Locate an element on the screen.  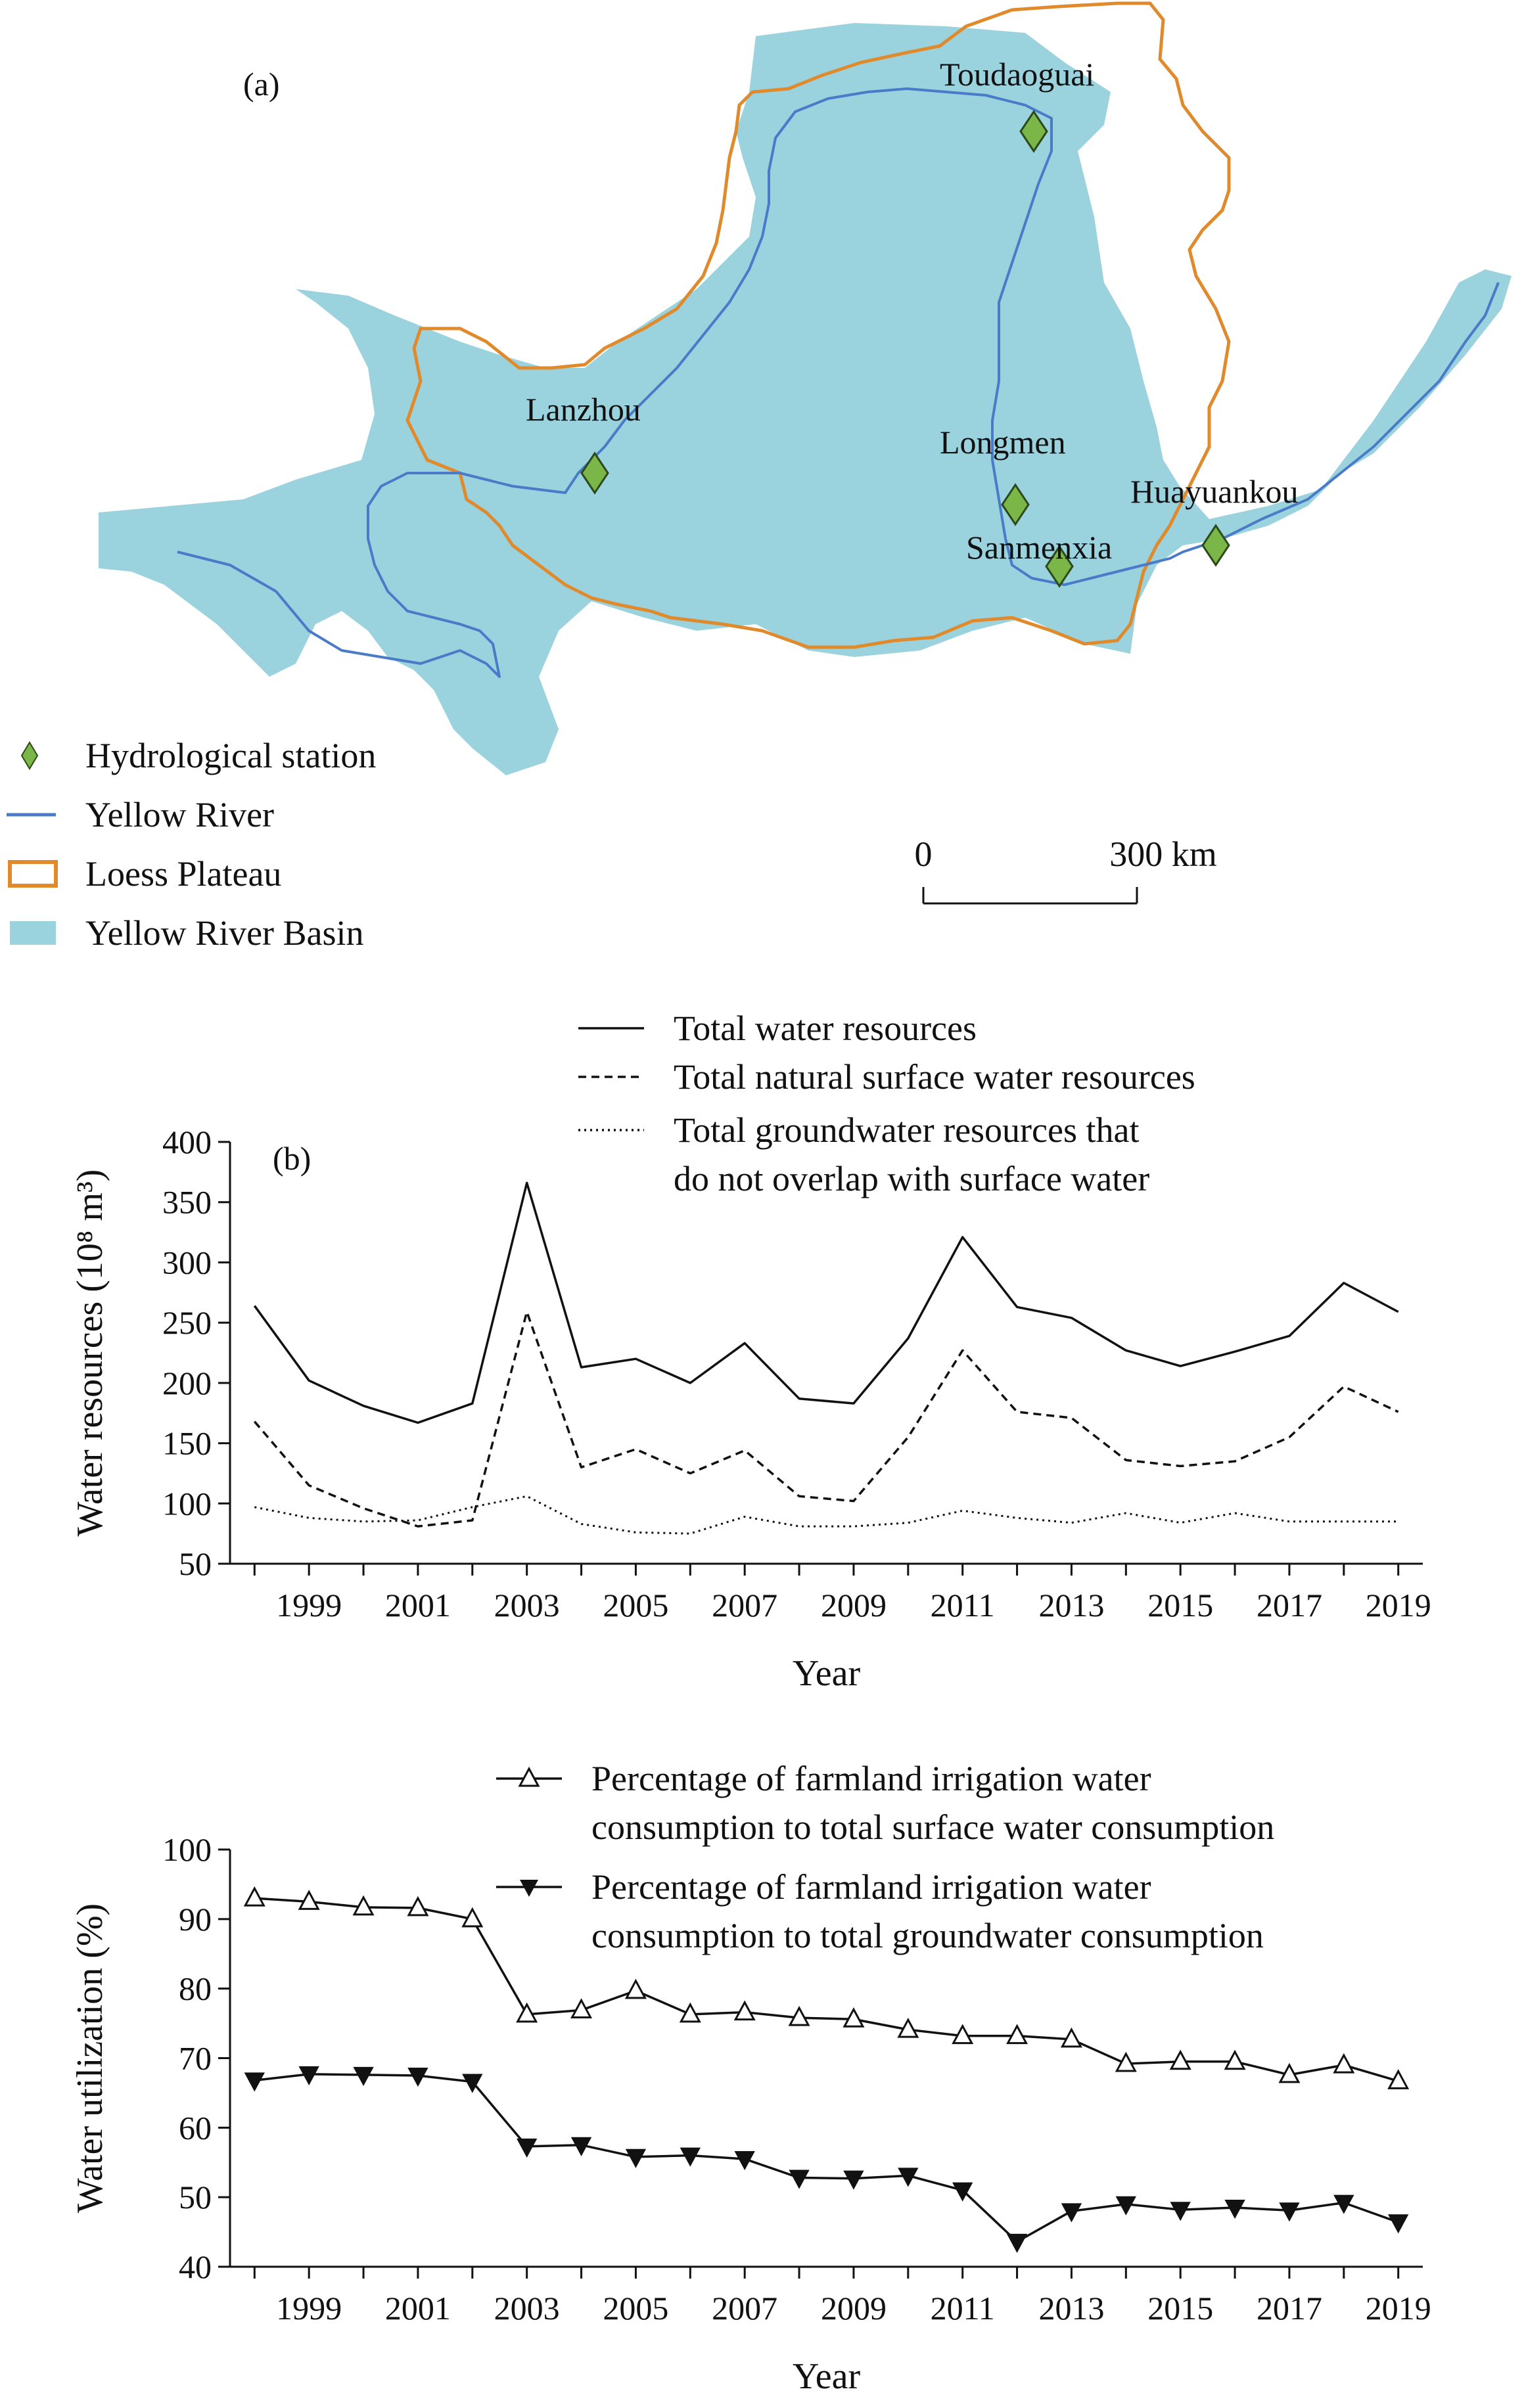
filled-box-icon is located at coordinates (33, 933).